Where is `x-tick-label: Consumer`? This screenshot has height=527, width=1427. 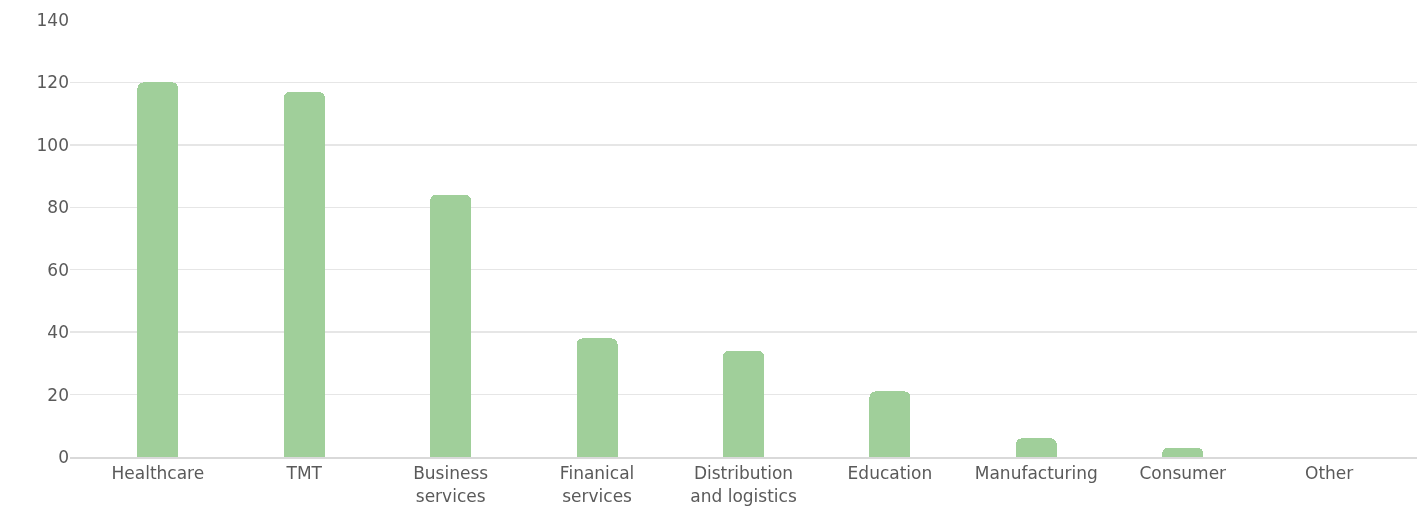 x-tick-label: Consumer is located at coordinates (1183, 473).